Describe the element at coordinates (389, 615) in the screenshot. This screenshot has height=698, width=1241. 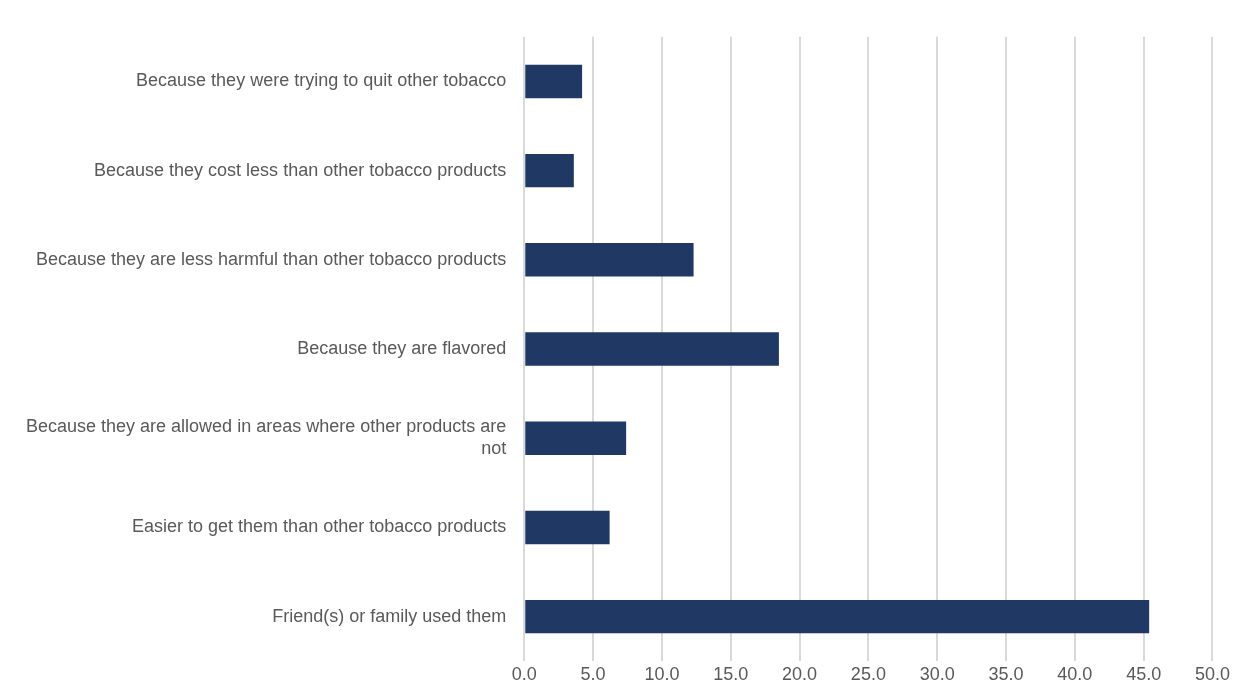
I see `y-tick-label: Friend(s) or family used them` at that location.